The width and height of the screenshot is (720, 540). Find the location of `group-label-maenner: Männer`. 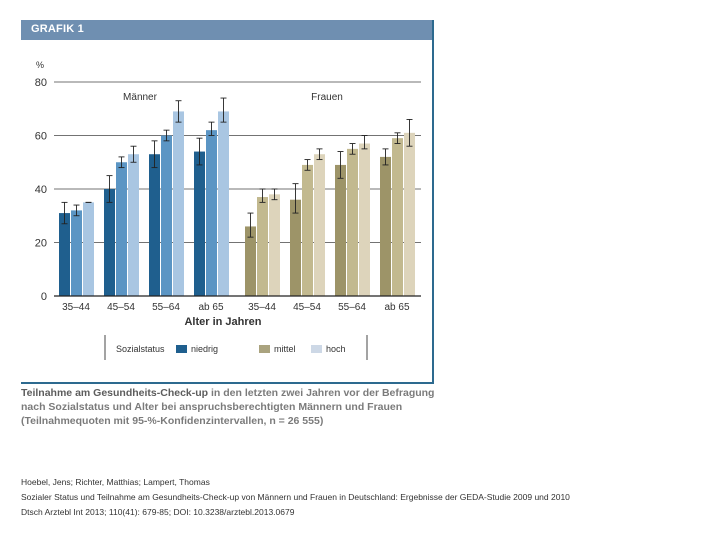

group-label-maenner: Männer is located at coordinates (140, 97).